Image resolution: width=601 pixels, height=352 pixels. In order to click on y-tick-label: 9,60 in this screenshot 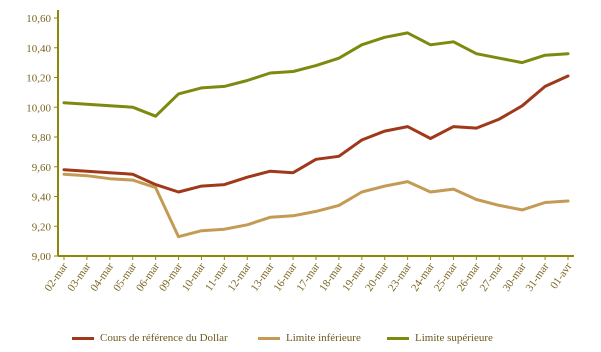, I will do `click(42, 168)`.